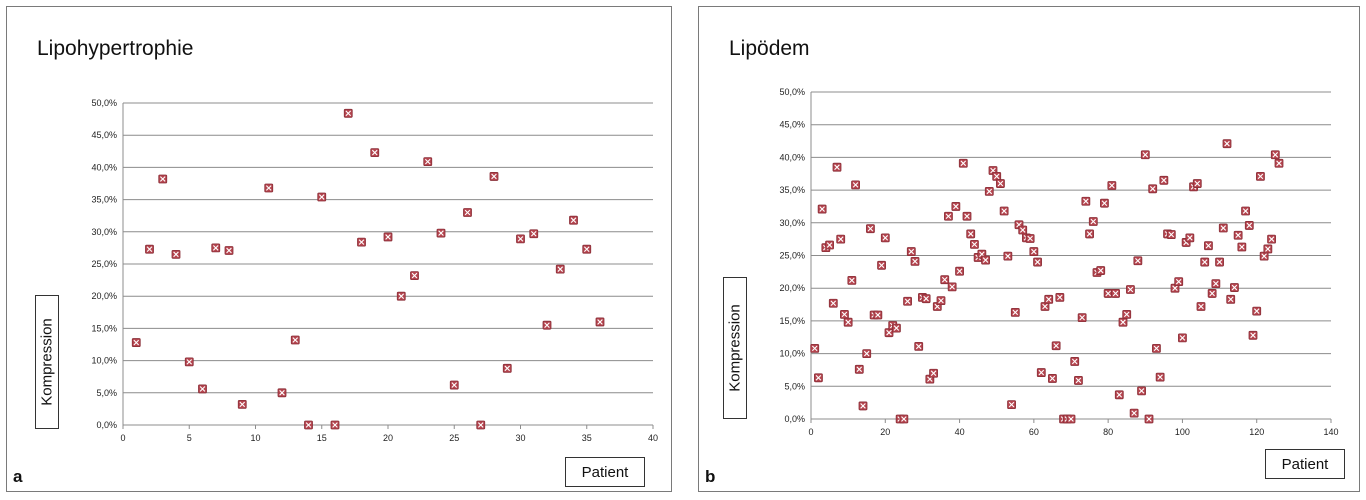 This screenshot has height=500, width=1366. What do you see at coordinates (769, 48) in the screenshot?
I see `chart-title: Lipödem` at bounding box center [769, 48].